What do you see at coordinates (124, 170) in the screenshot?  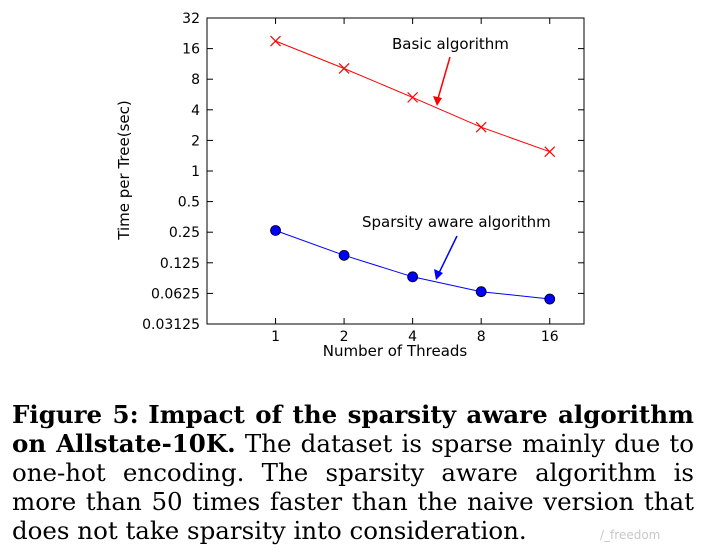 I see `y-axis-title: Time per Tree(sec)` at bounding box center [124, 170].